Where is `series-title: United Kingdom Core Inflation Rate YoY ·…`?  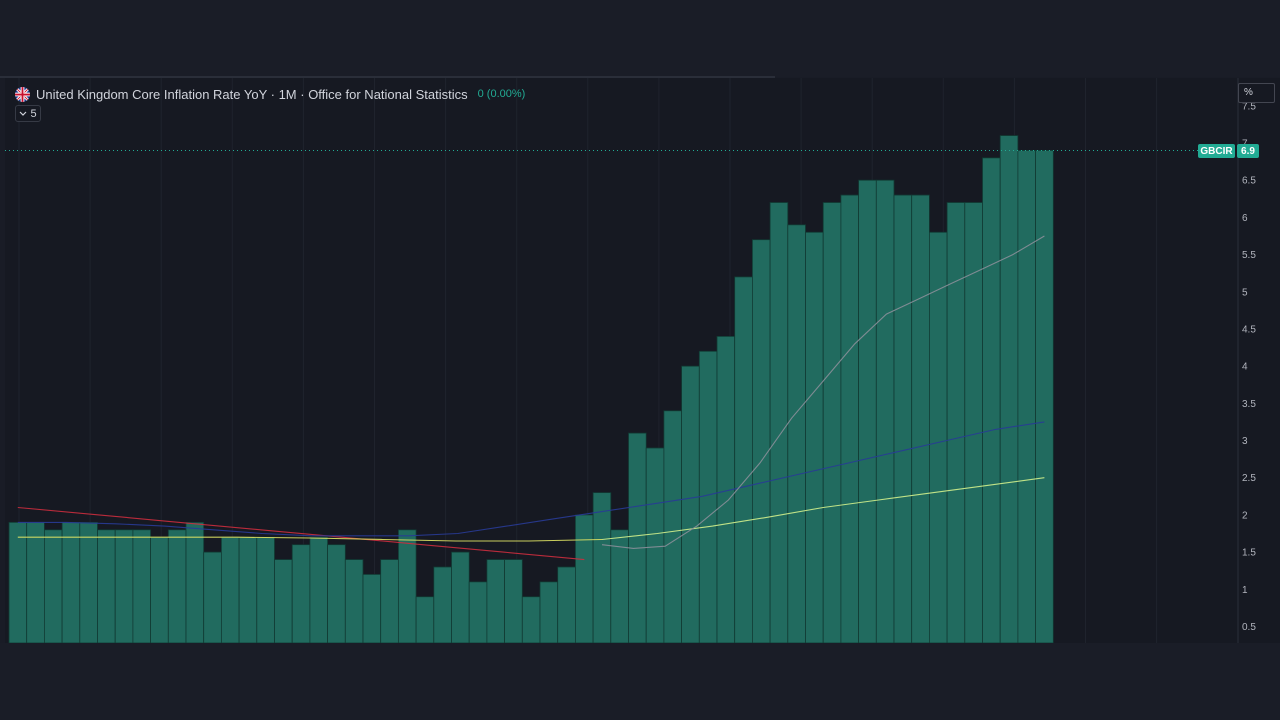
series-title: United Kingdom Core Inflation Rate YoY ·… is located at coordinates (252, 94).